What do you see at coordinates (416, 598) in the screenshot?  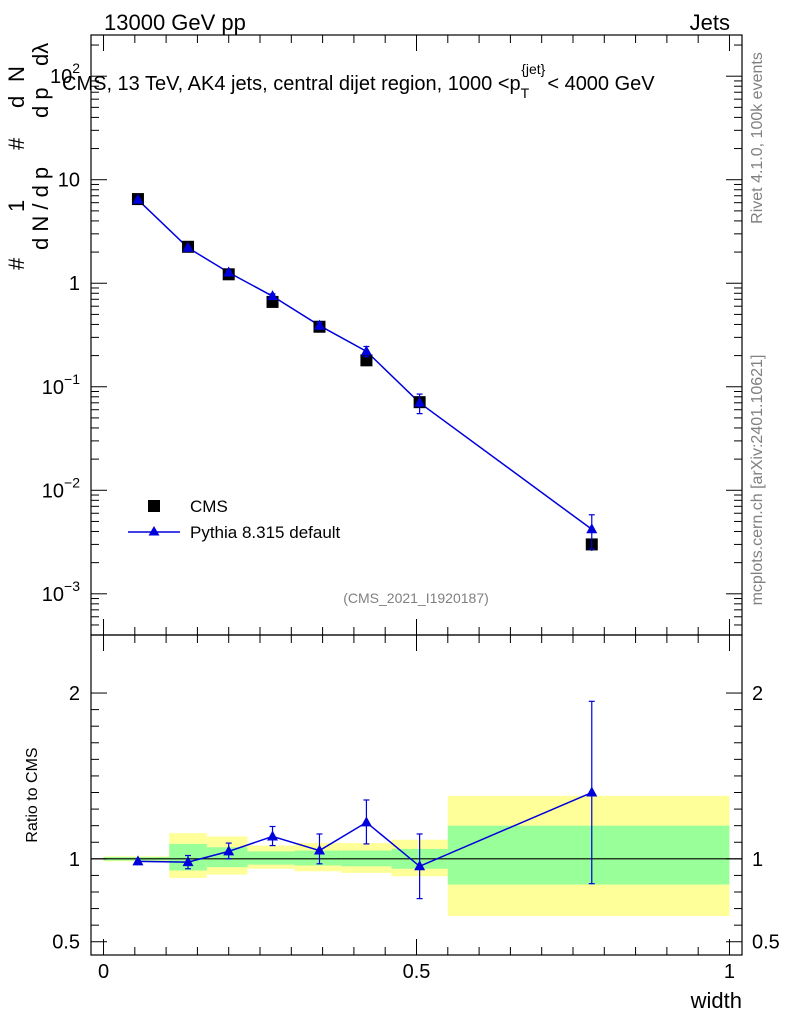 I see `analysis-id-label: (CMS_2021_I1920187)` at bounding box center [416, 598].